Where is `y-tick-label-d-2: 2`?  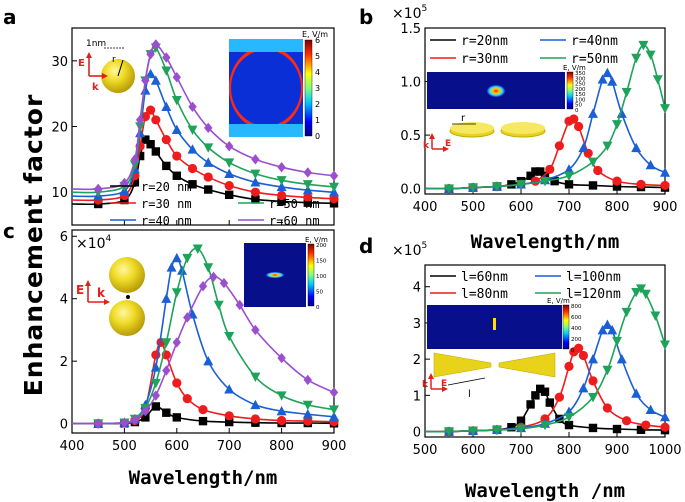 y-tick-label-d-2: 2 is located at coordinates (417, 360).